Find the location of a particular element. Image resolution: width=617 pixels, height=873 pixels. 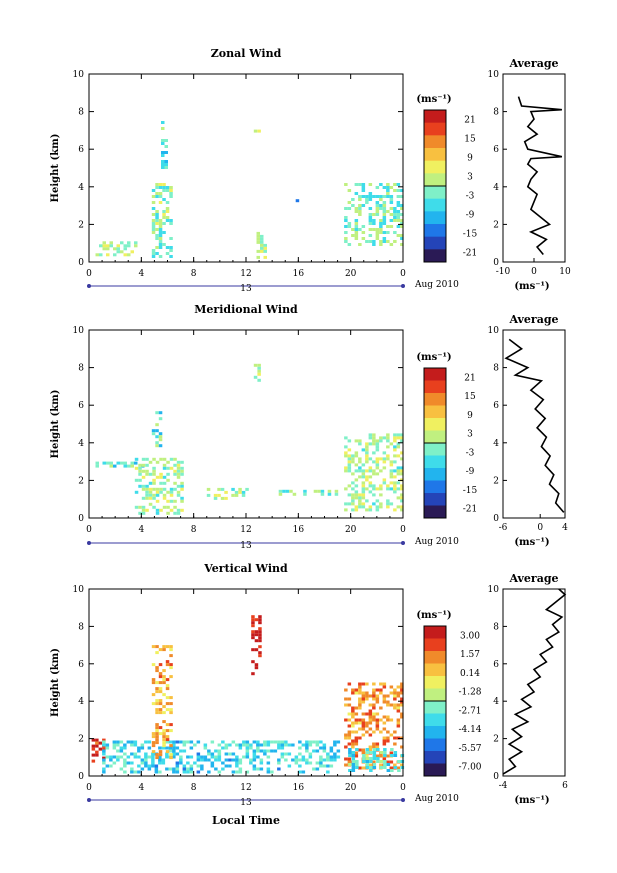

date-label: Aug 2010 is located at coordinates (436, 542).